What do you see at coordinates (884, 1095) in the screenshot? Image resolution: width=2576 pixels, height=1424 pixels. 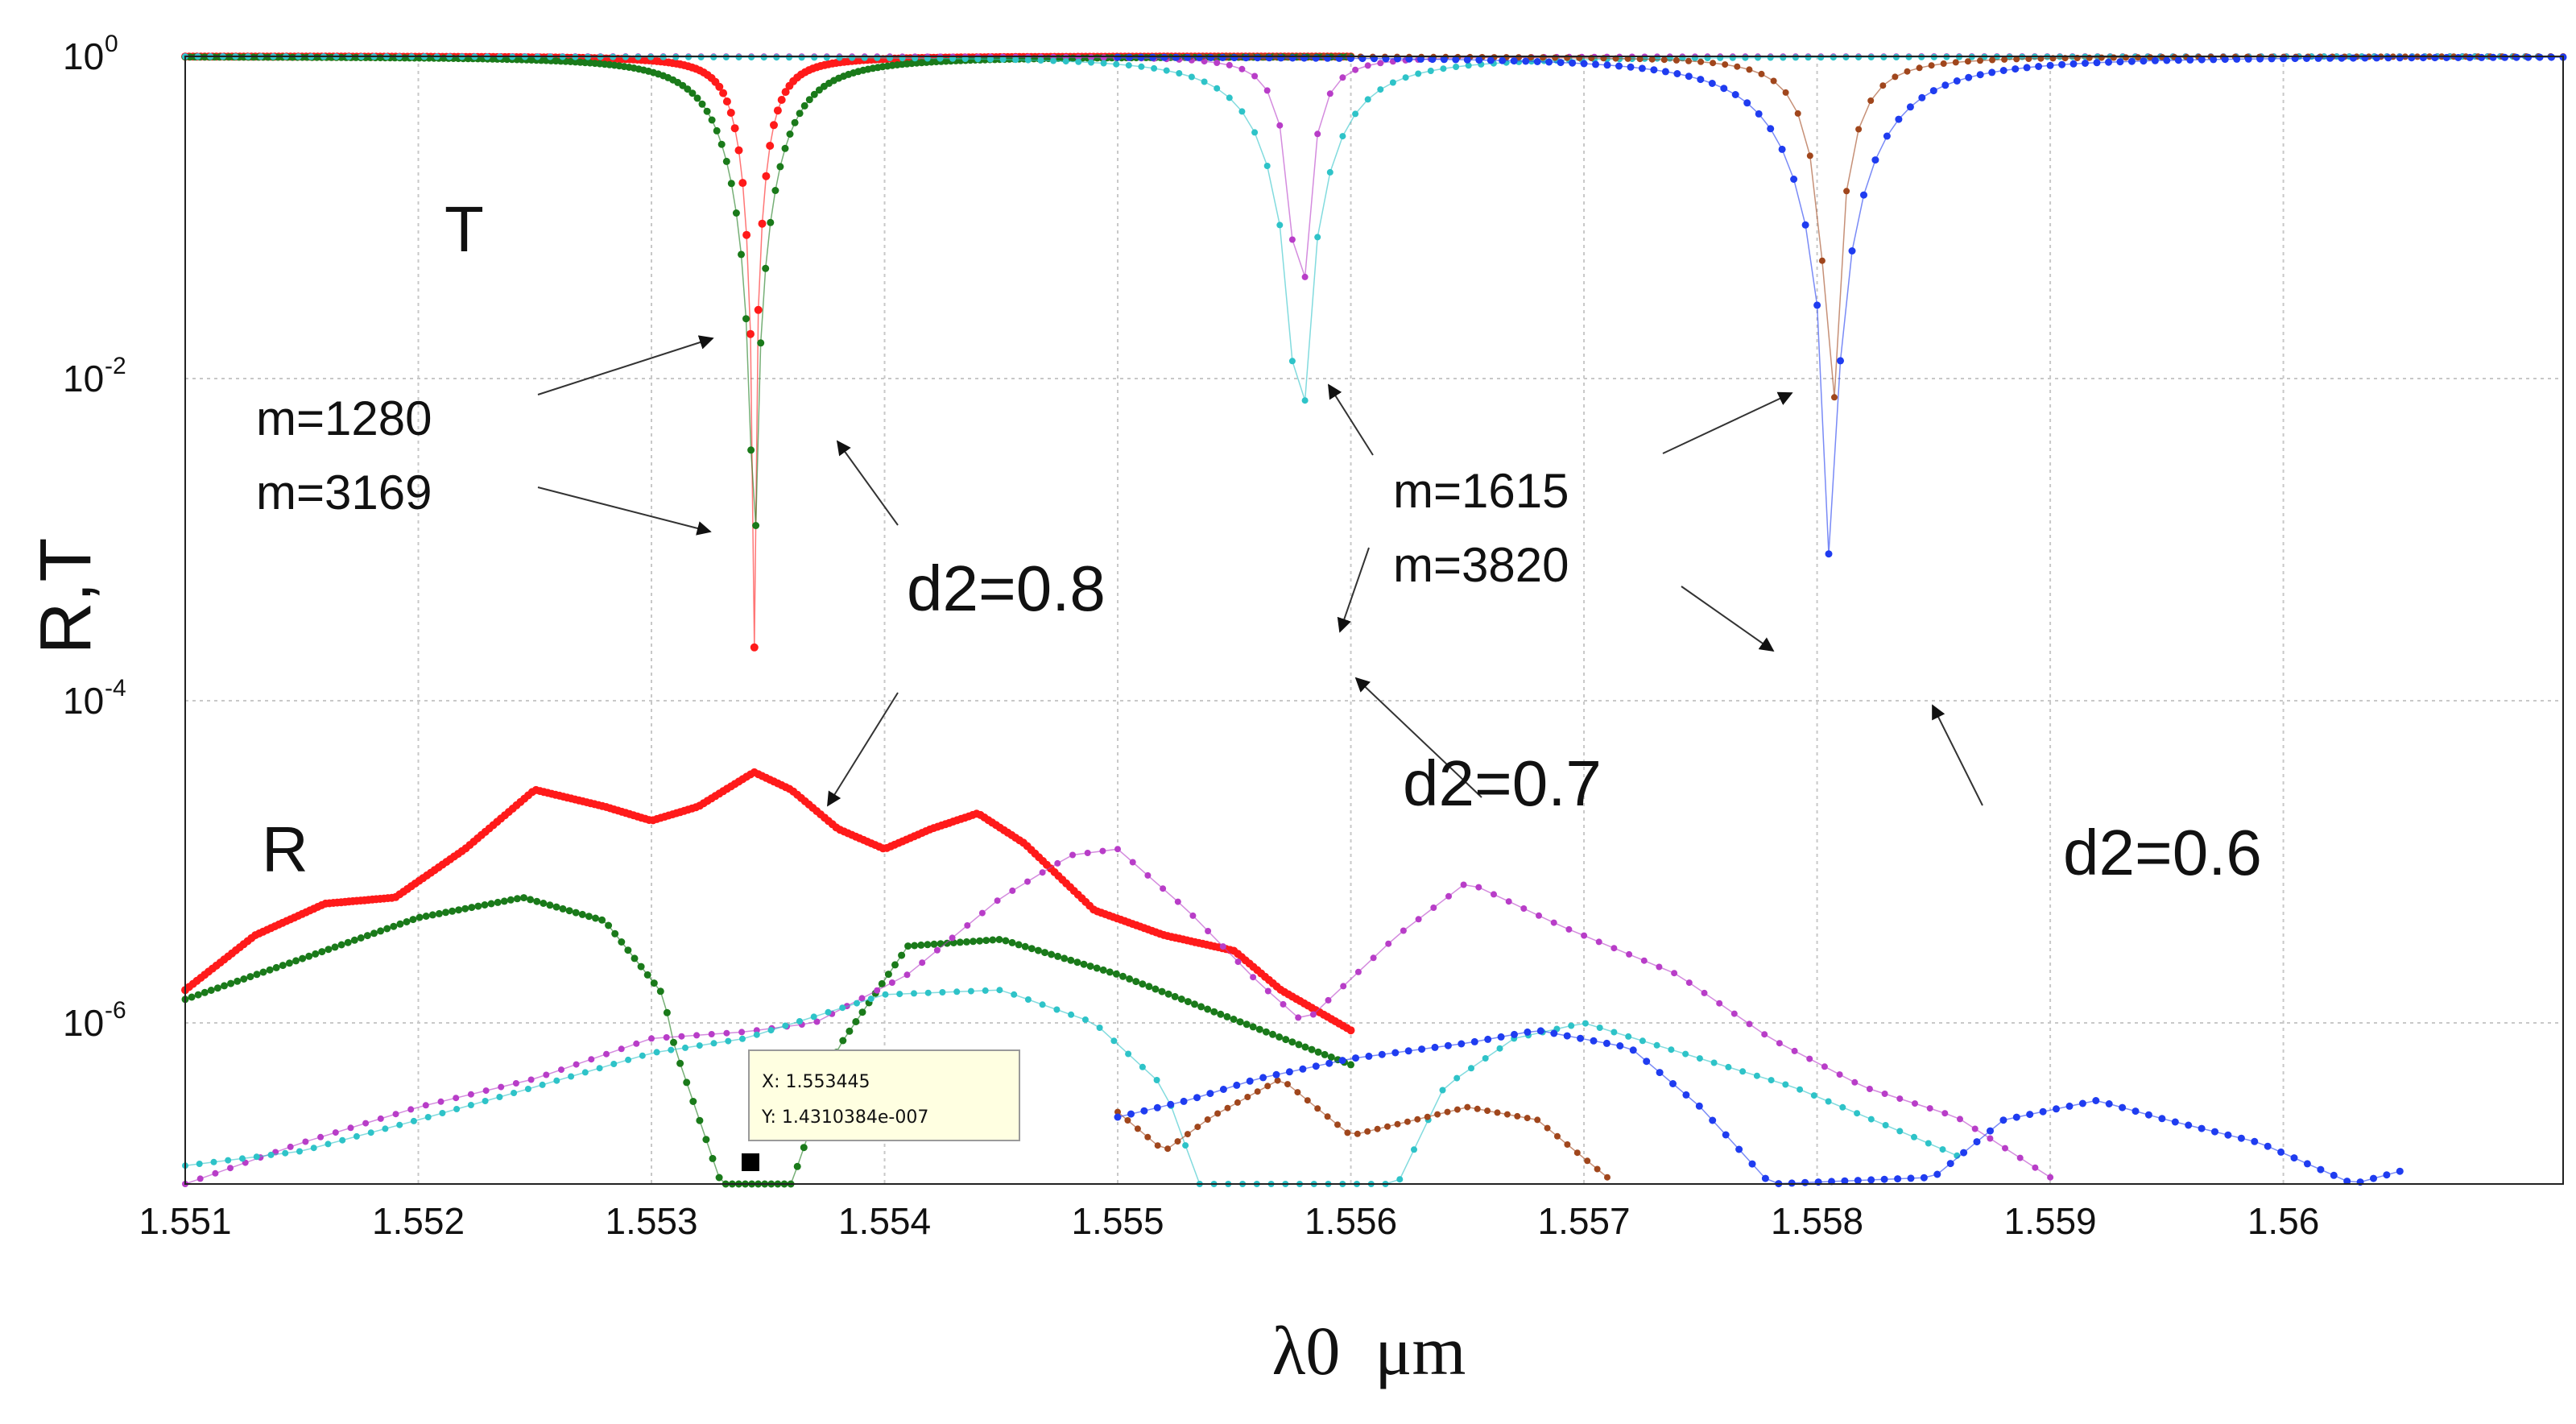 I see `datatip-box` at bounding box center [884, 1095].